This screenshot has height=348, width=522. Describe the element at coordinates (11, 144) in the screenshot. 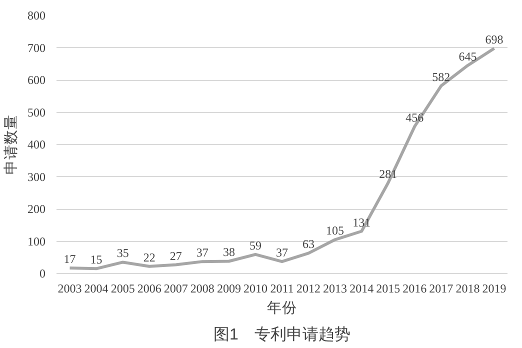

I see `y-axis-title: 申请数量` at that location.